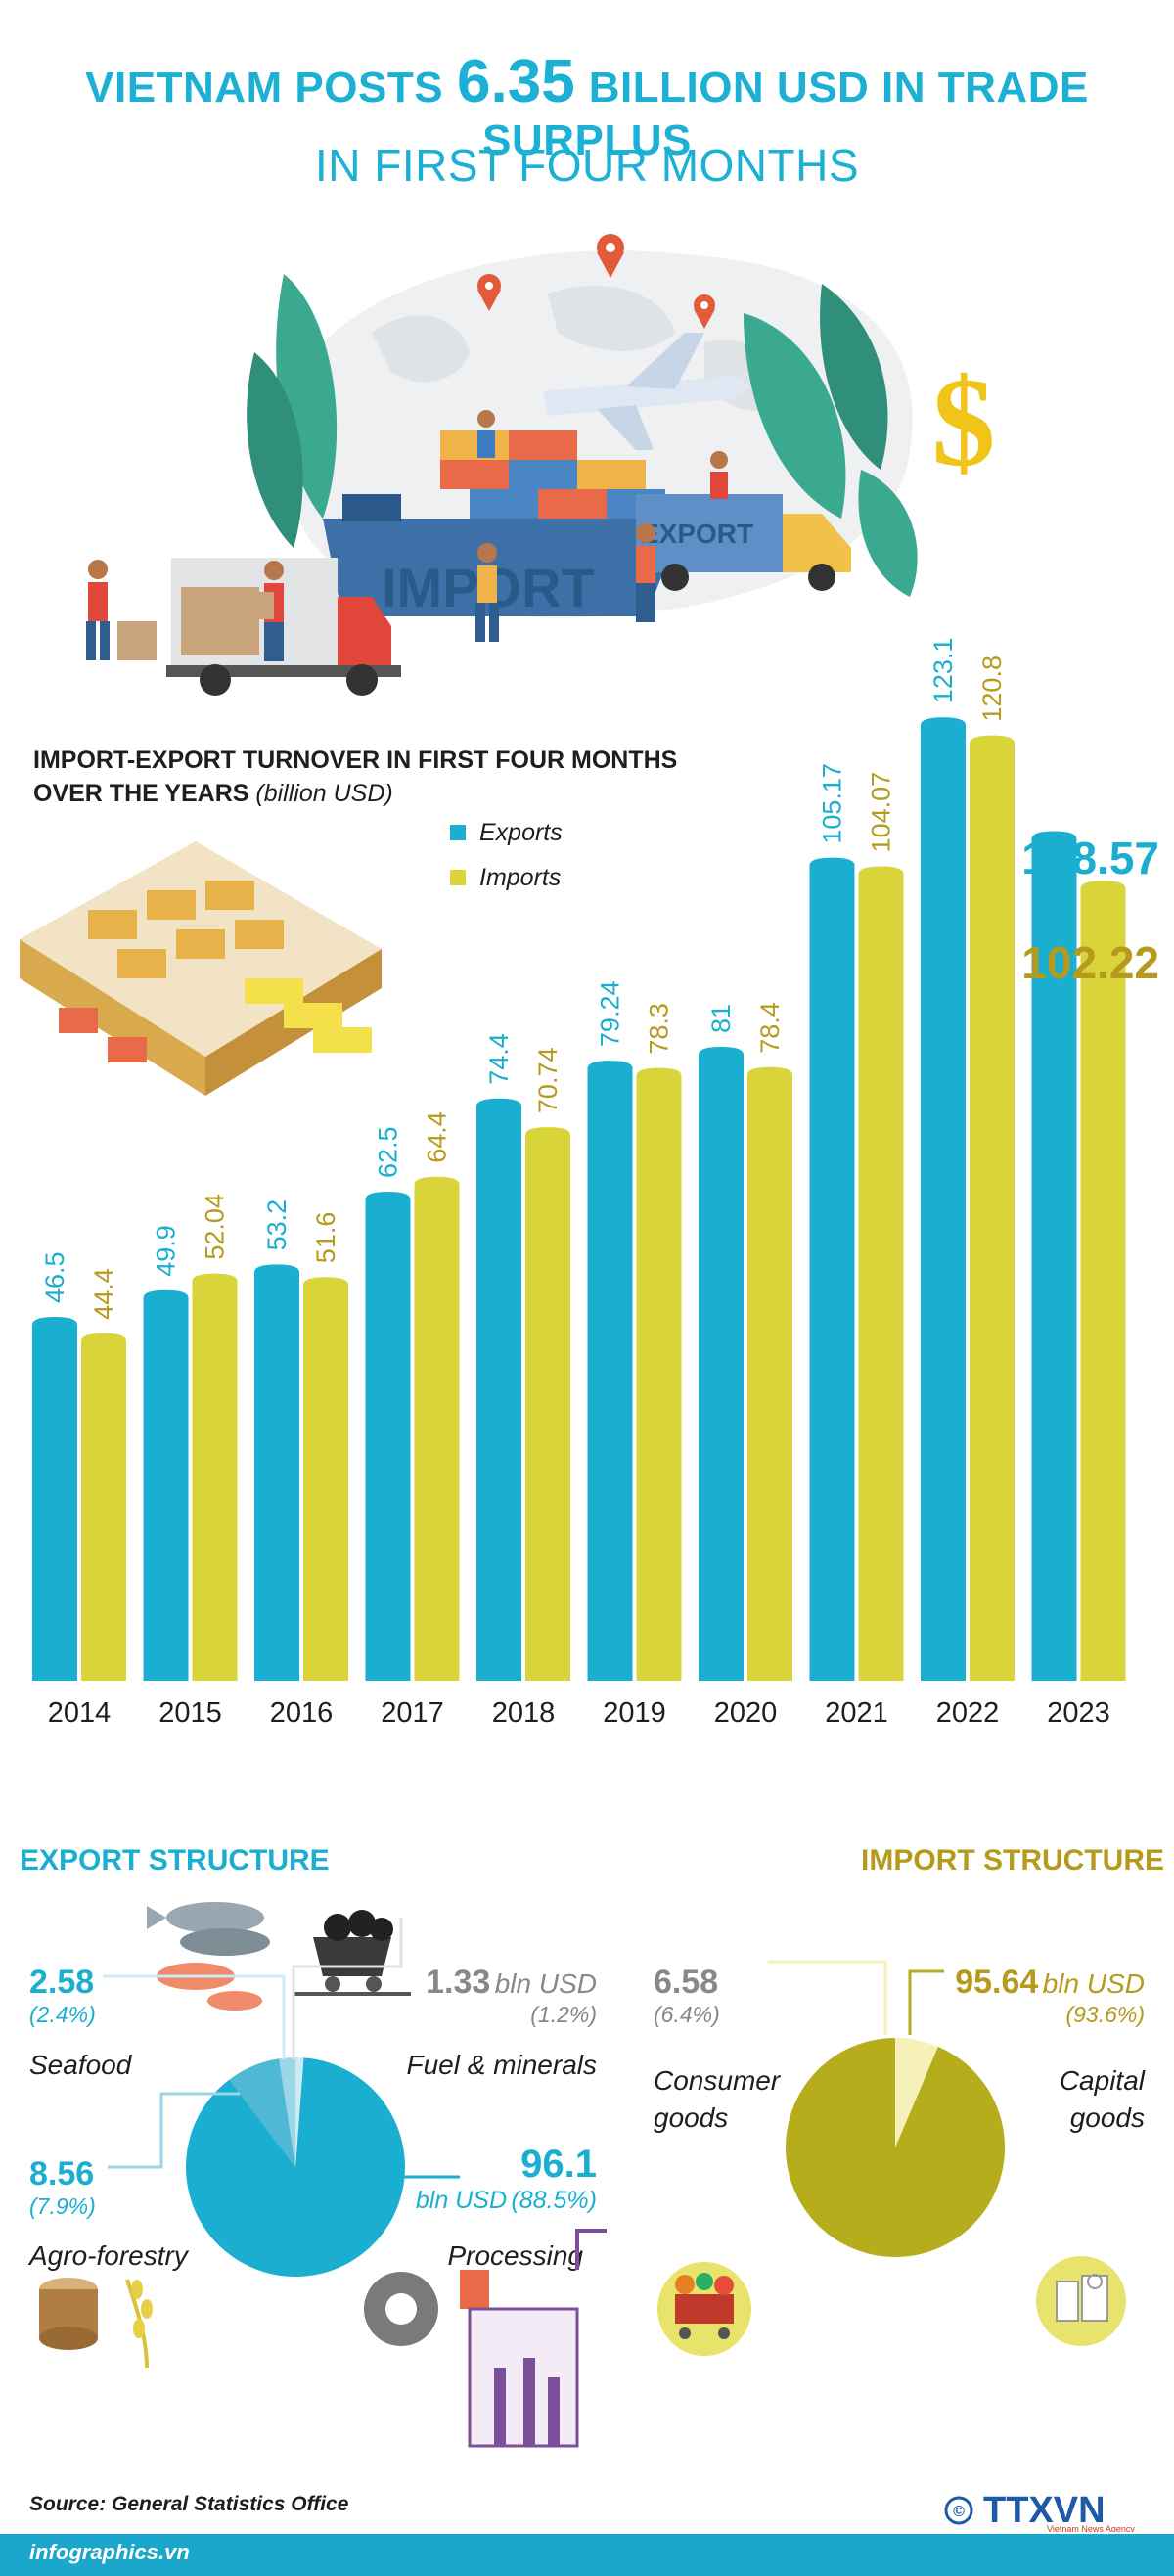 Image resolution: width=1174 pixels, height=2576 pixels. I want to click on export-structure-heading: EXPORT STRUCTURE, so click(175, 1860).